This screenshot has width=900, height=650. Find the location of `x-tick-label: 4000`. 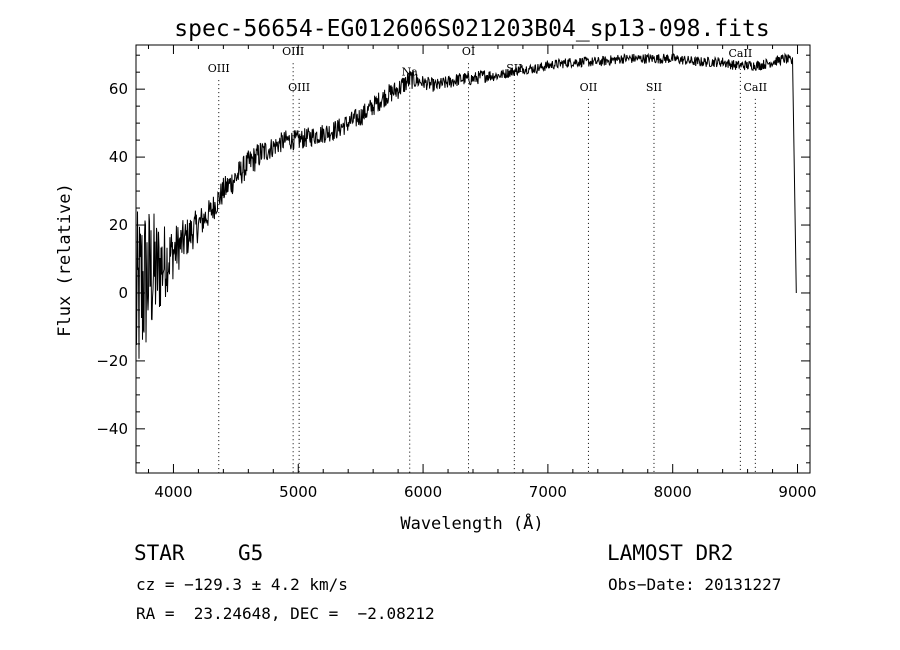

x-tick-label: 4000 is located at coordinates (173, 492).